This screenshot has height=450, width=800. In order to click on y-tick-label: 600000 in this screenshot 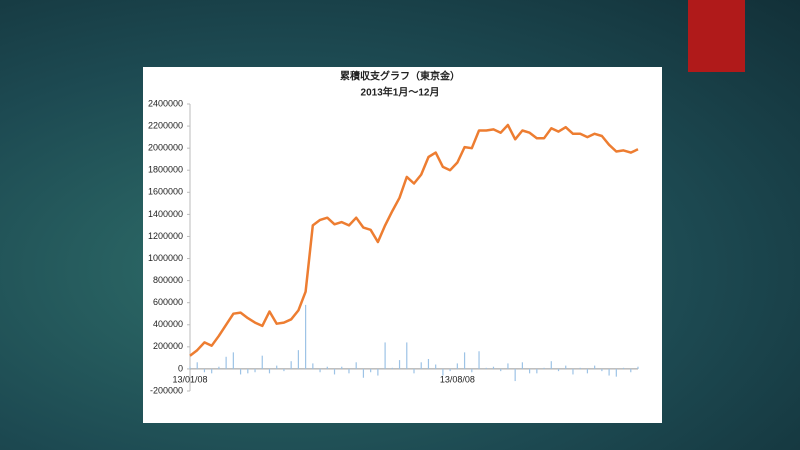, I will do `click(168, 302)`.